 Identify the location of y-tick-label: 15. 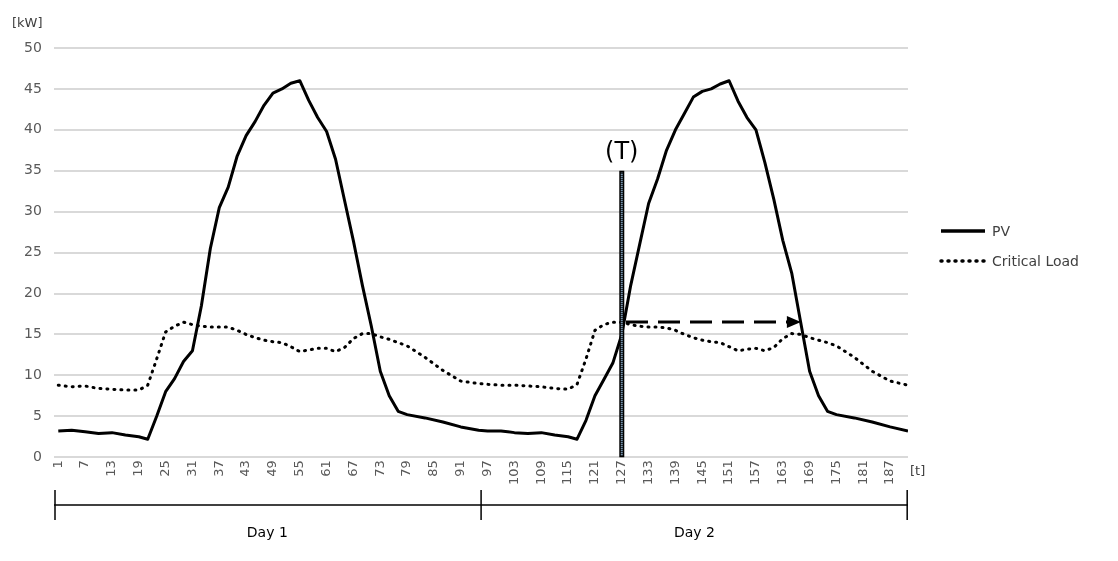
(32, 333).